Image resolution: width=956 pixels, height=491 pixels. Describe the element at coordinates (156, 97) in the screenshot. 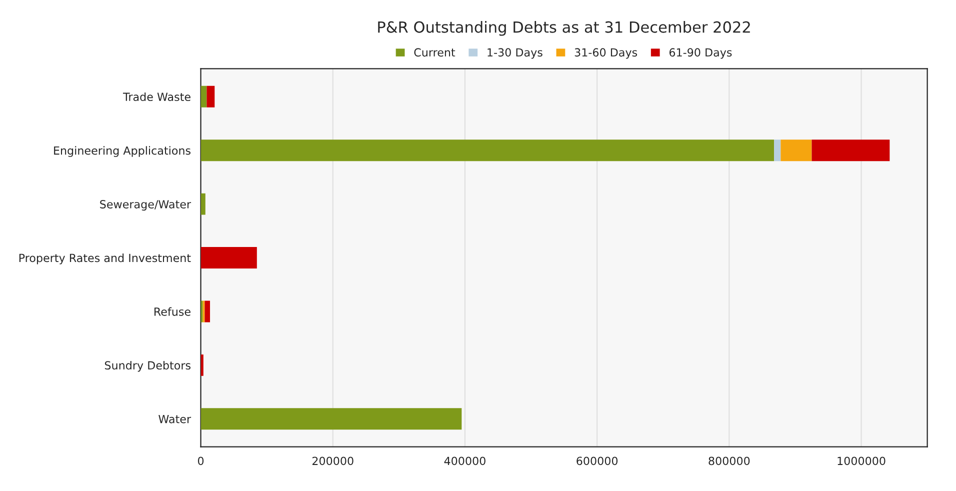

I see `y-tick-label: Trade Waste` at that location.